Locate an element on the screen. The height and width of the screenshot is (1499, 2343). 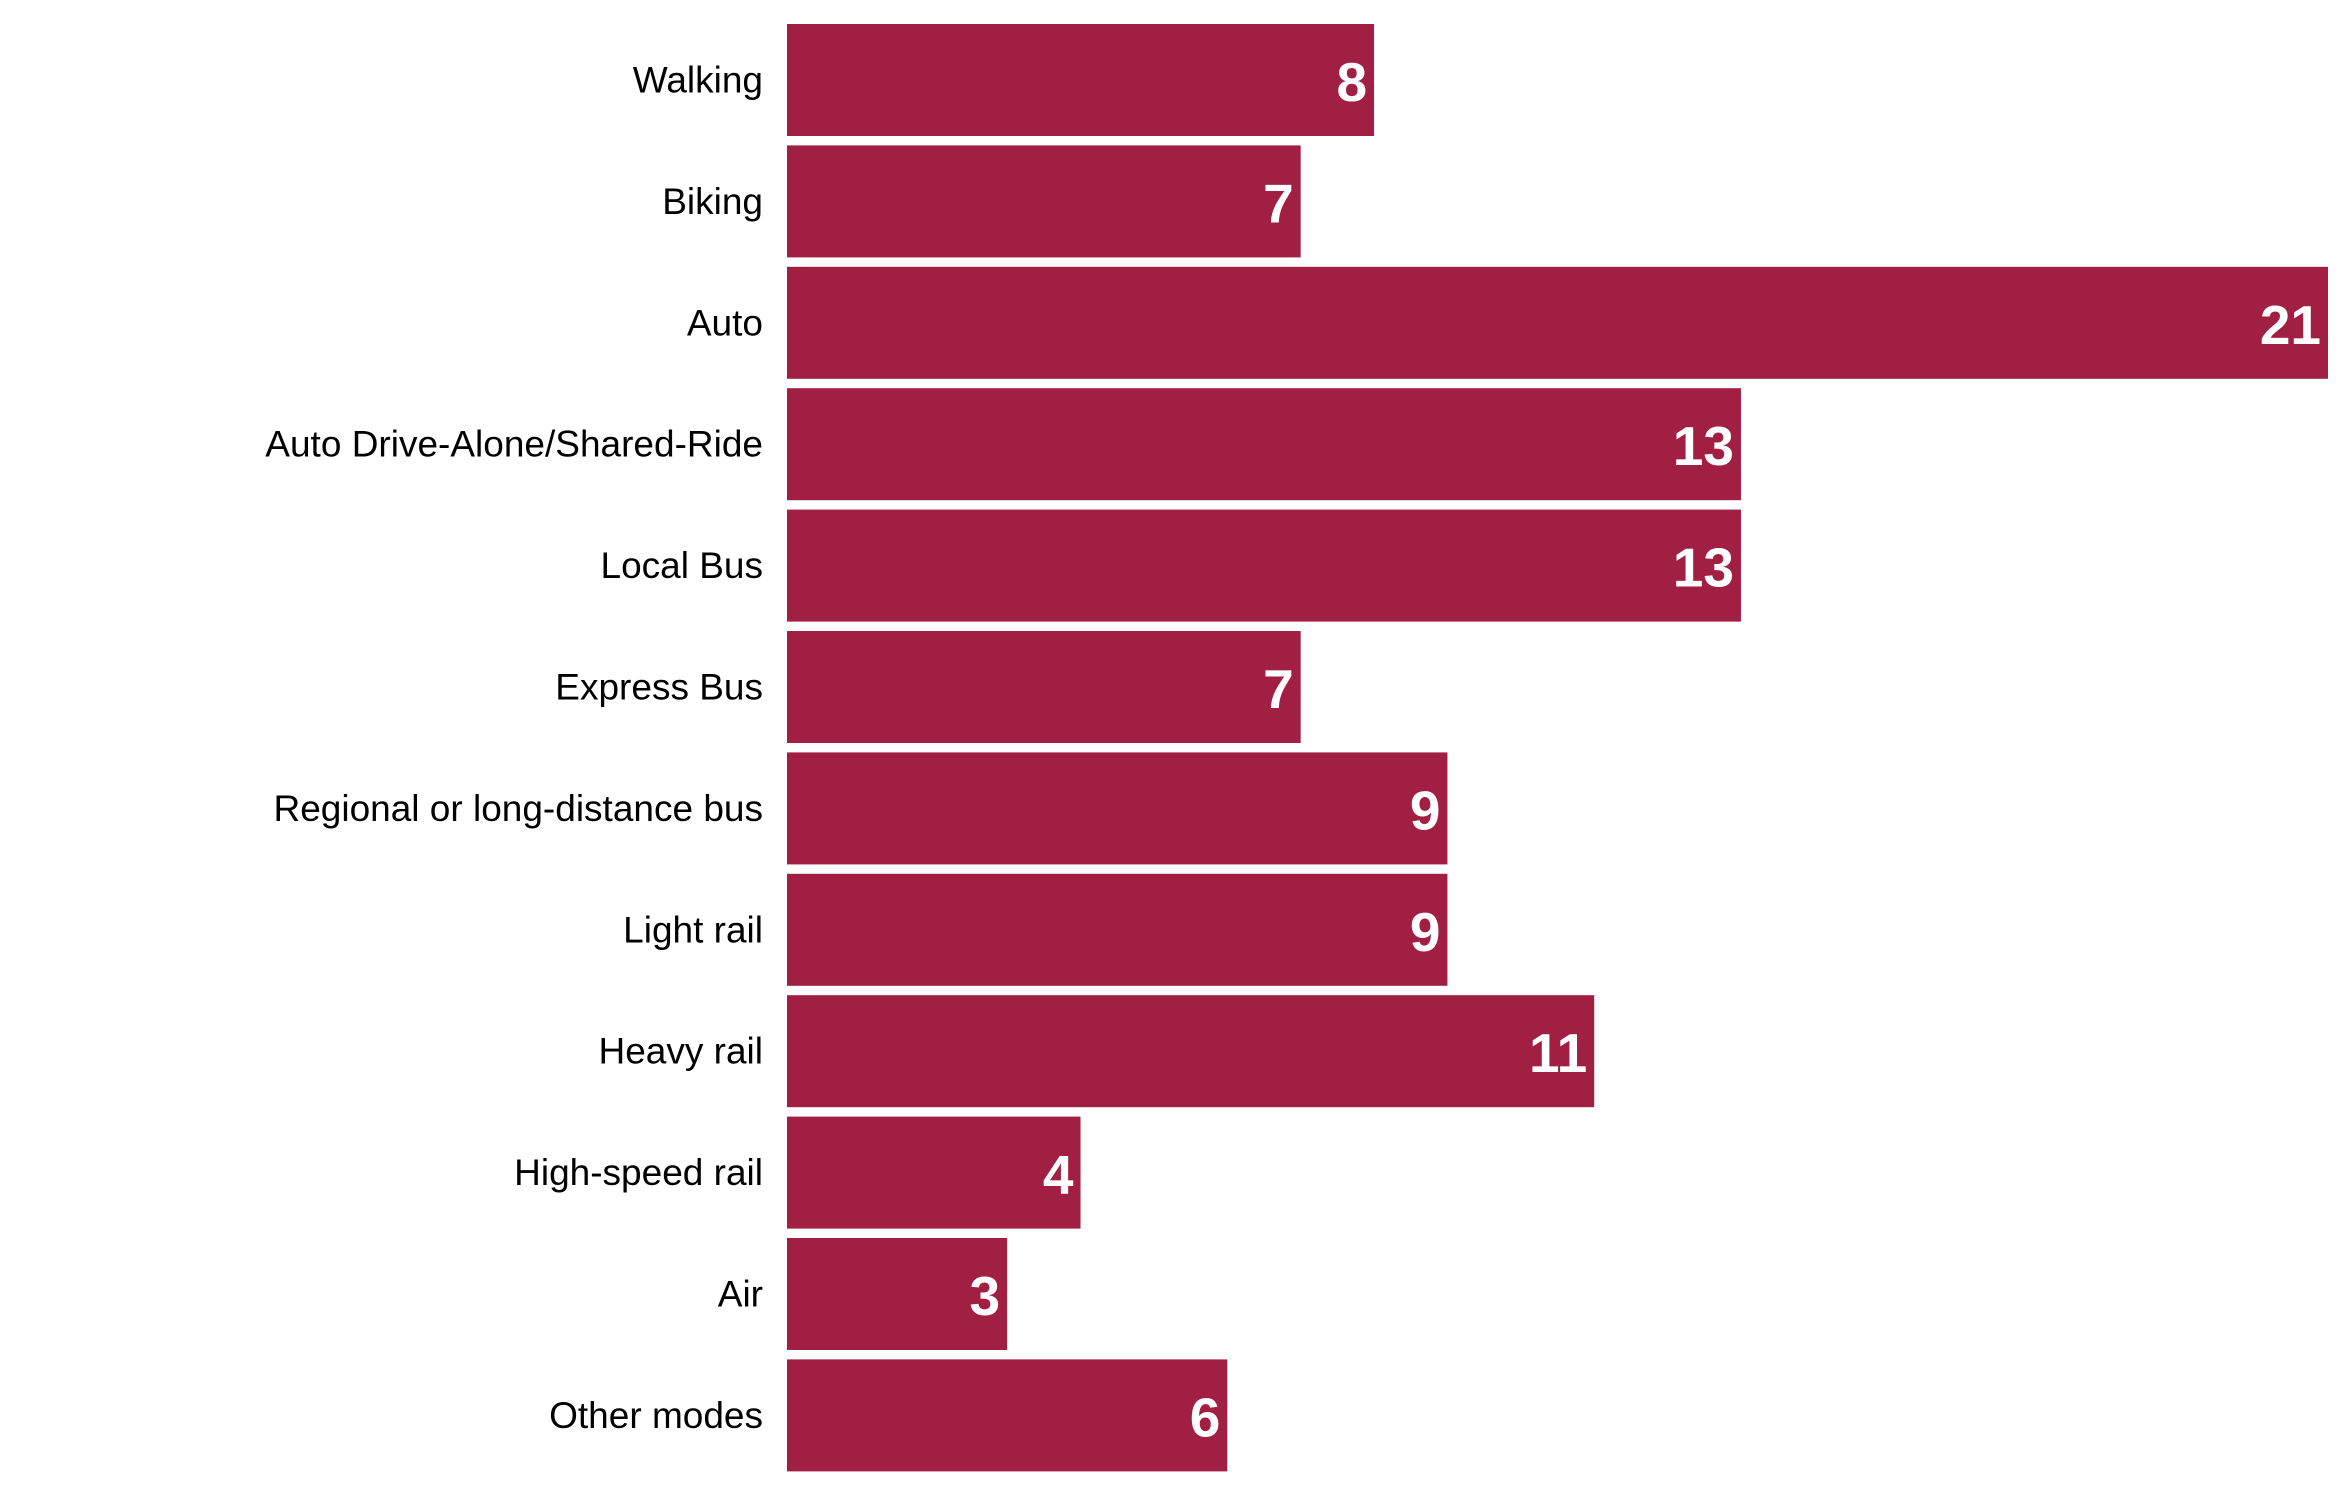
bar-auto-drive-alone-shared-ride is located at coordinates (1264, 444).